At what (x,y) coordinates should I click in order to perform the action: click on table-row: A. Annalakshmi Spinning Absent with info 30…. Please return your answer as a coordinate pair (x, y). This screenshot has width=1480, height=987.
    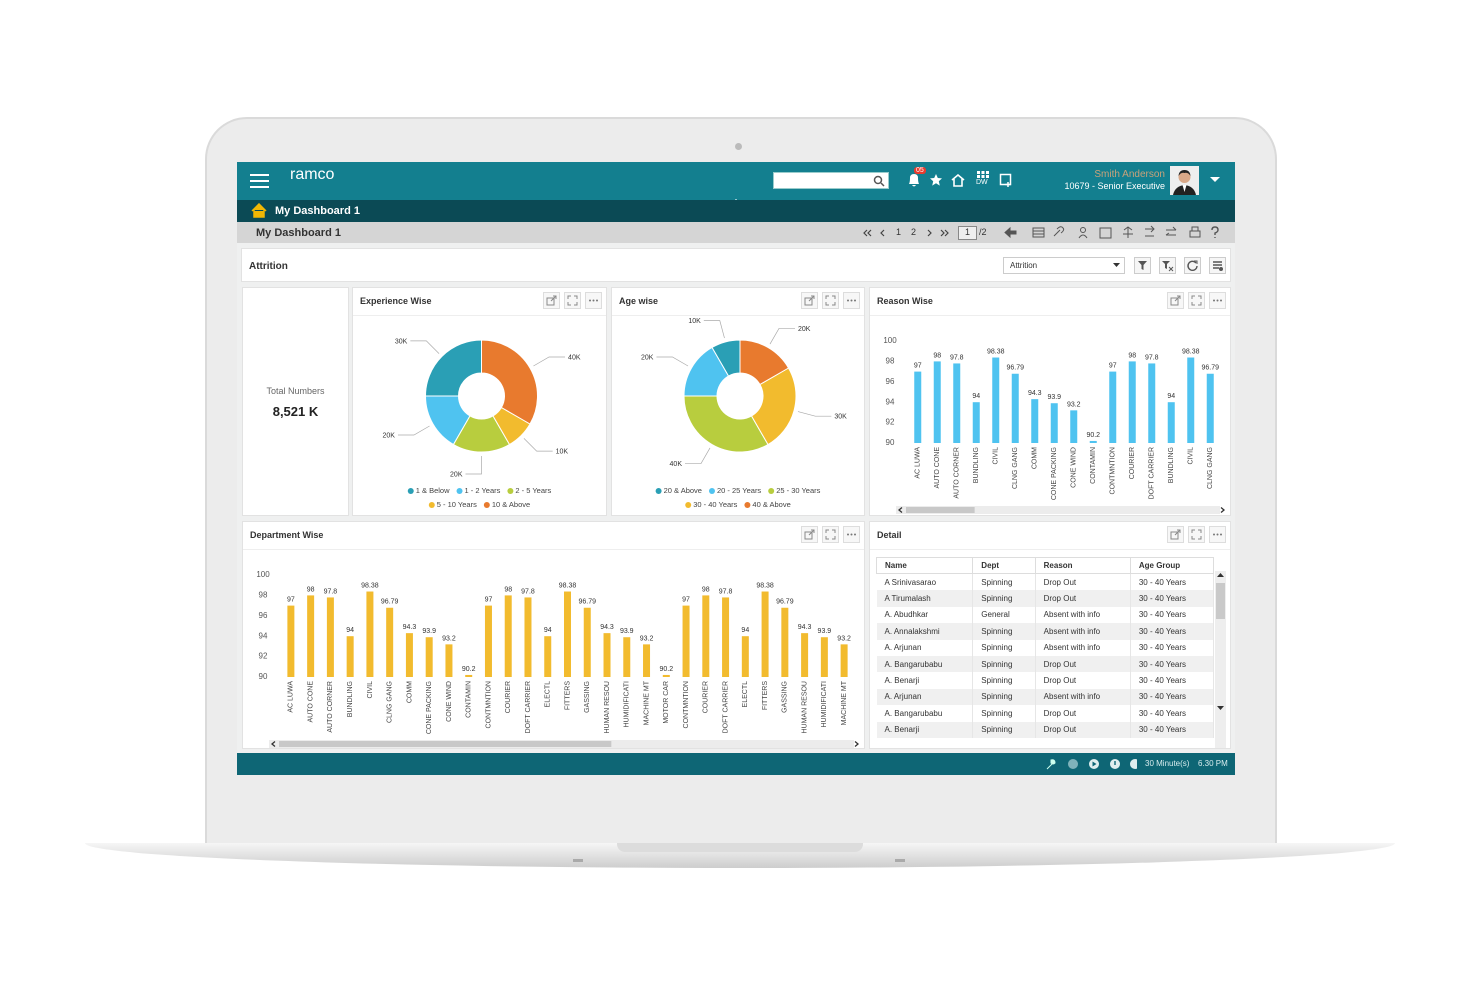
    Looking at the image, I should click on (1045, 631).